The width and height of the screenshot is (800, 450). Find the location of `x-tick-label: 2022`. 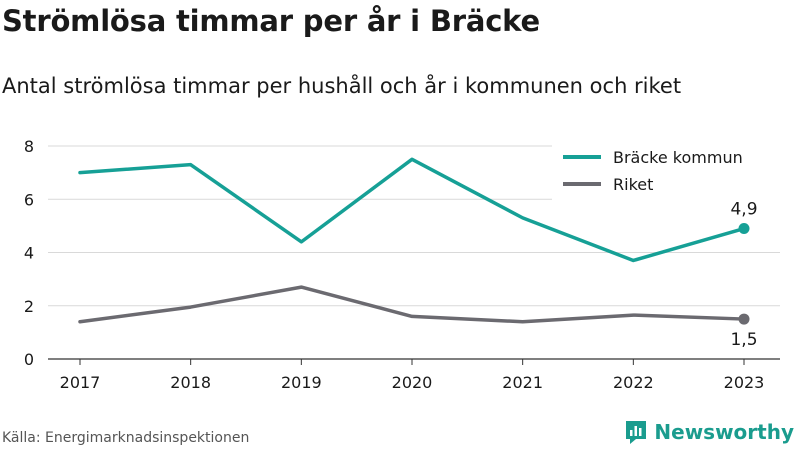

x-tick-label: 2022 is located at coordinates (633, 382).